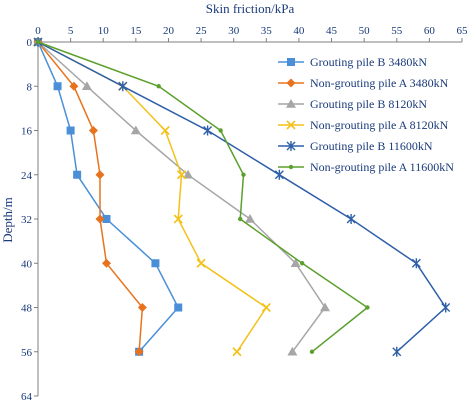 The image size is (474, 404). What do you see at coordinates (371, 146) in the screenshot?
I see `legend-label: Grouting pile B 11600kN` at bounding box center [371, 146].